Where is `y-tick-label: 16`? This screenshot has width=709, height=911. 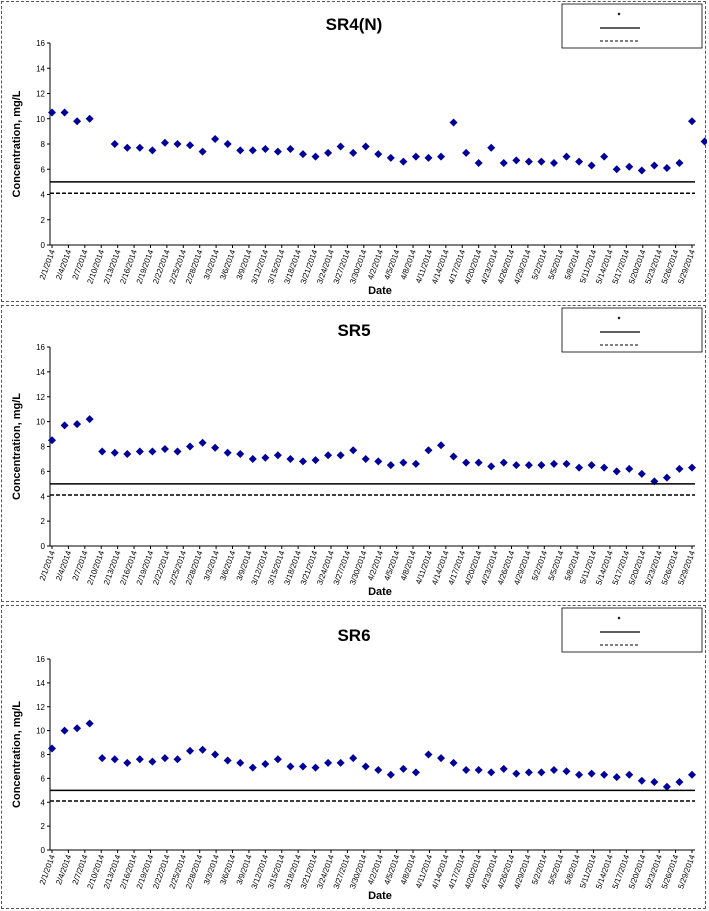 y-tick-label: 16 is located at coordinates (40, 659).